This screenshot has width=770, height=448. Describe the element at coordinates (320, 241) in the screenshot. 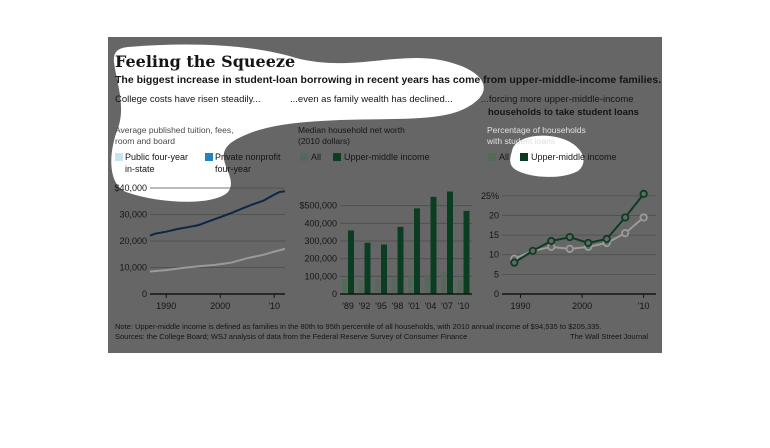

I see `y-tick-label: 300,000` at that location.